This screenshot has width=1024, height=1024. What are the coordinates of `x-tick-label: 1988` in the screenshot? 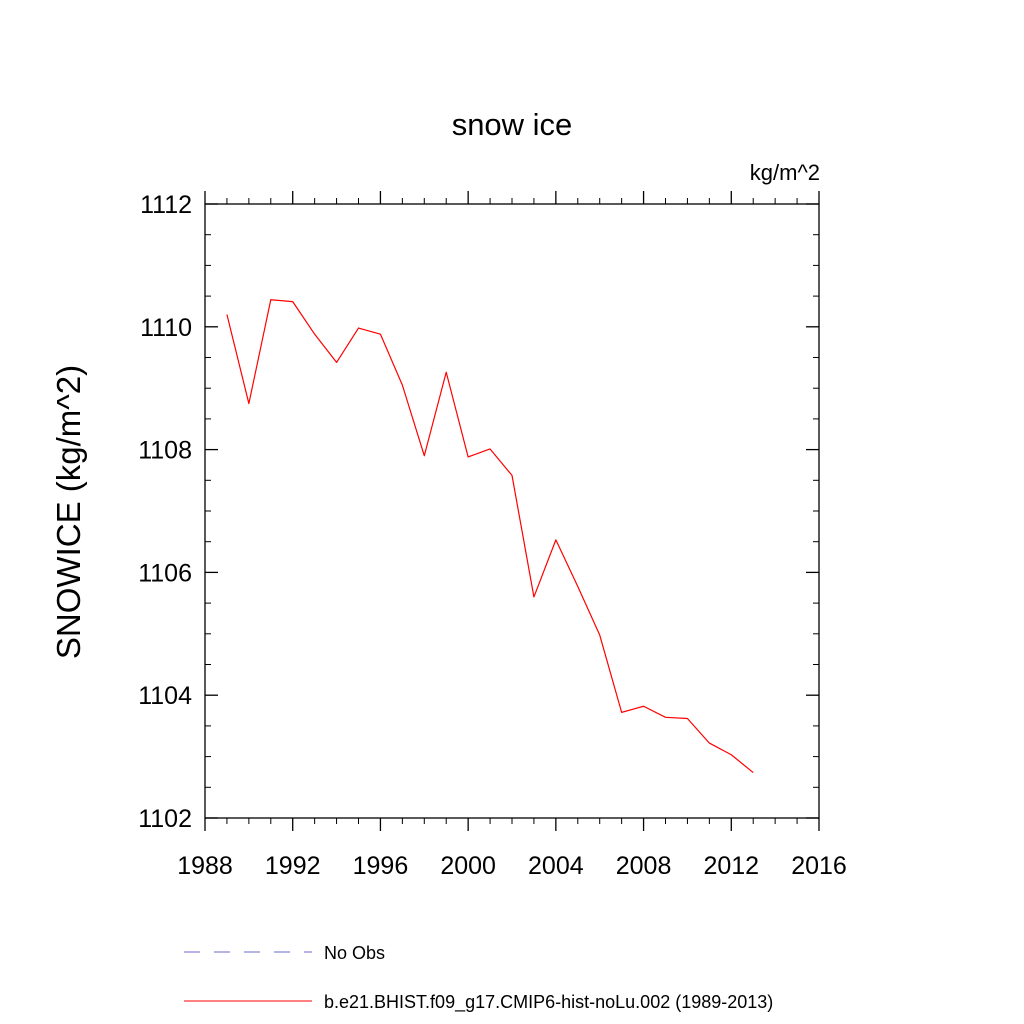 It's located at (205, 866).